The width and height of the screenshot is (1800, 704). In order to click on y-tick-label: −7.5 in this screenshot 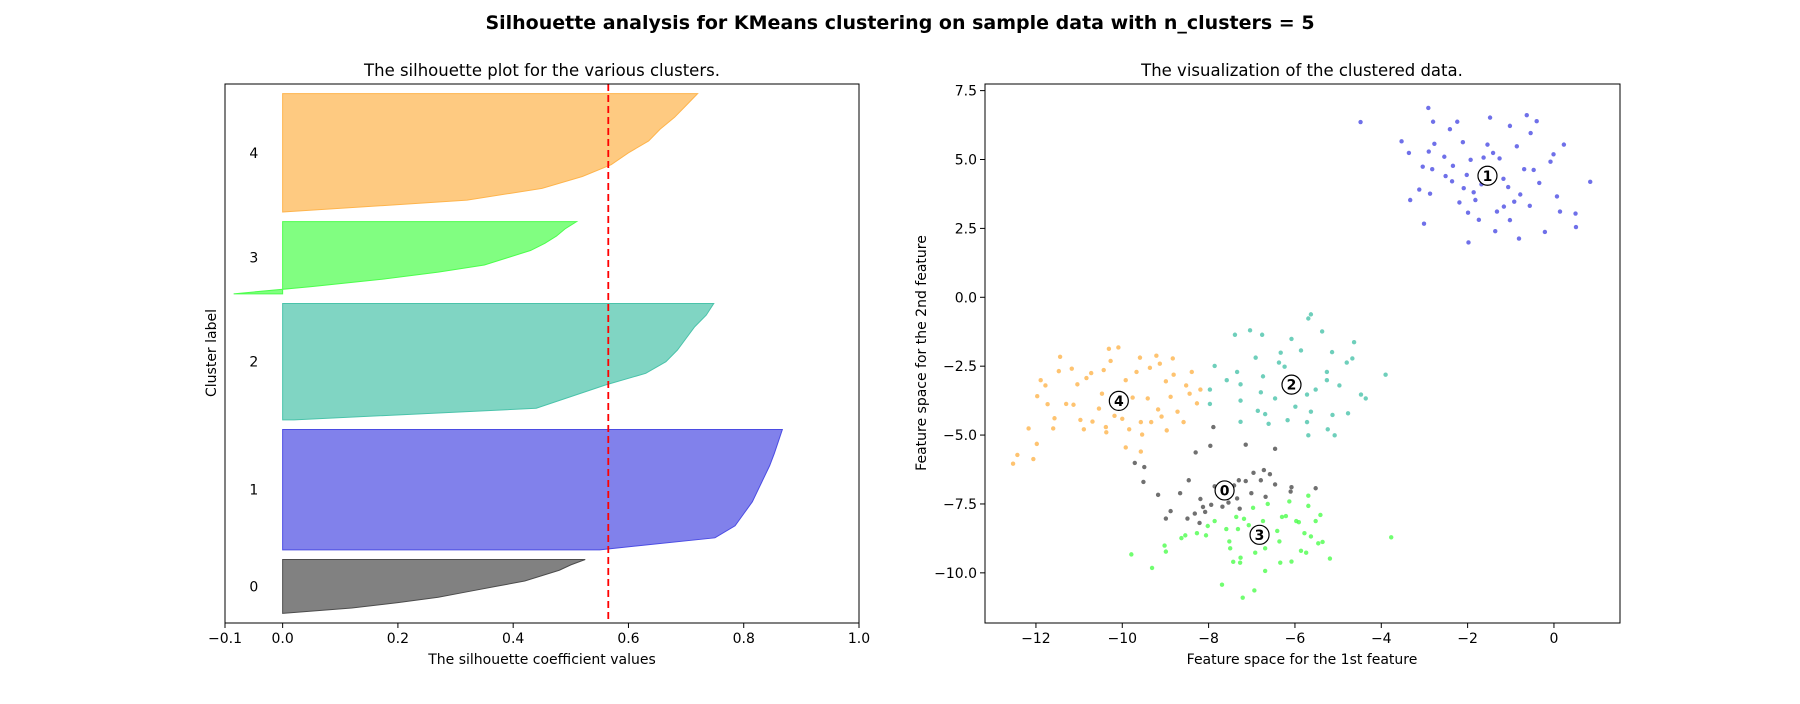, I will do `click(960, 505)`.